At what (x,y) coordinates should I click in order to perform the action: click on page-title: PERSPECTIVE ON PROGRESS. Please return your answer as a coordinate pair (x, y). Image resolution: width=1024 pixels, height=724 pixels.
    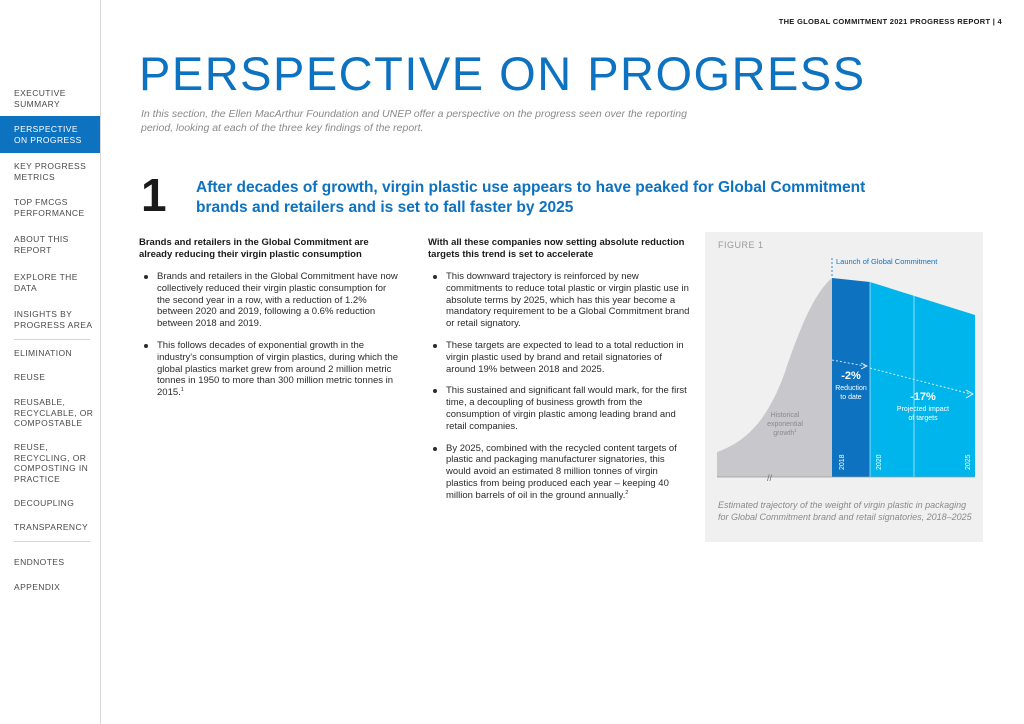
    Looking at the image, I should click on (502, 73).